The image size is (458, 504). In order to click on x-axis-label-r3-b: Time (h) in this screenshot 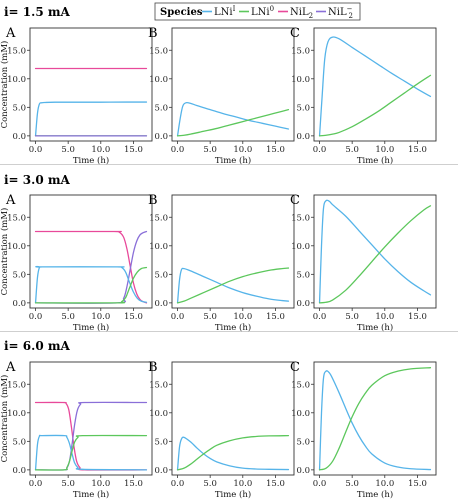, I will do `click(233, 494)`.